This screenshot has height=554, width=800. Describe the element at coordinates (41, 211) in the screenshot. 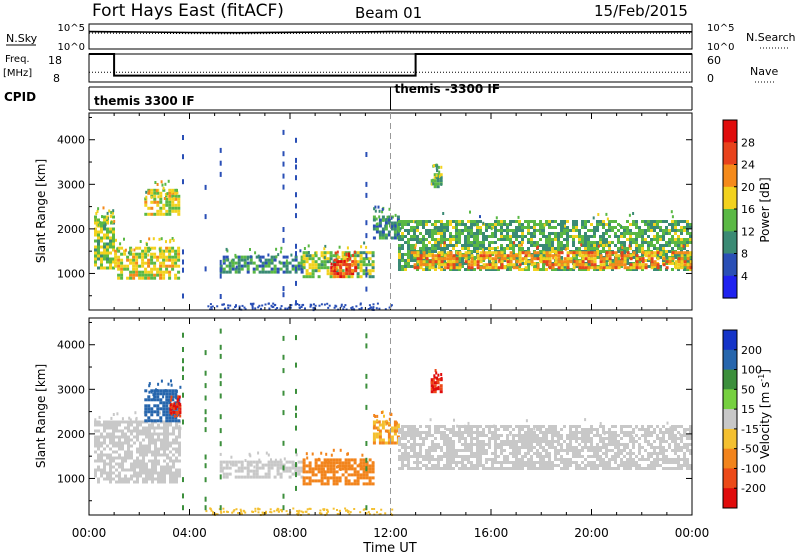

I see `power-ylabel: Slant Range [km]` at that location.